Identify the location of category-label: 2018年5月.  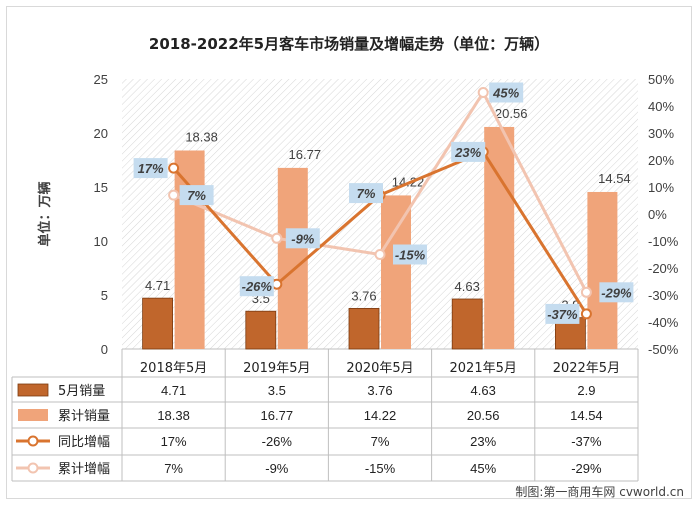
(173, 368).